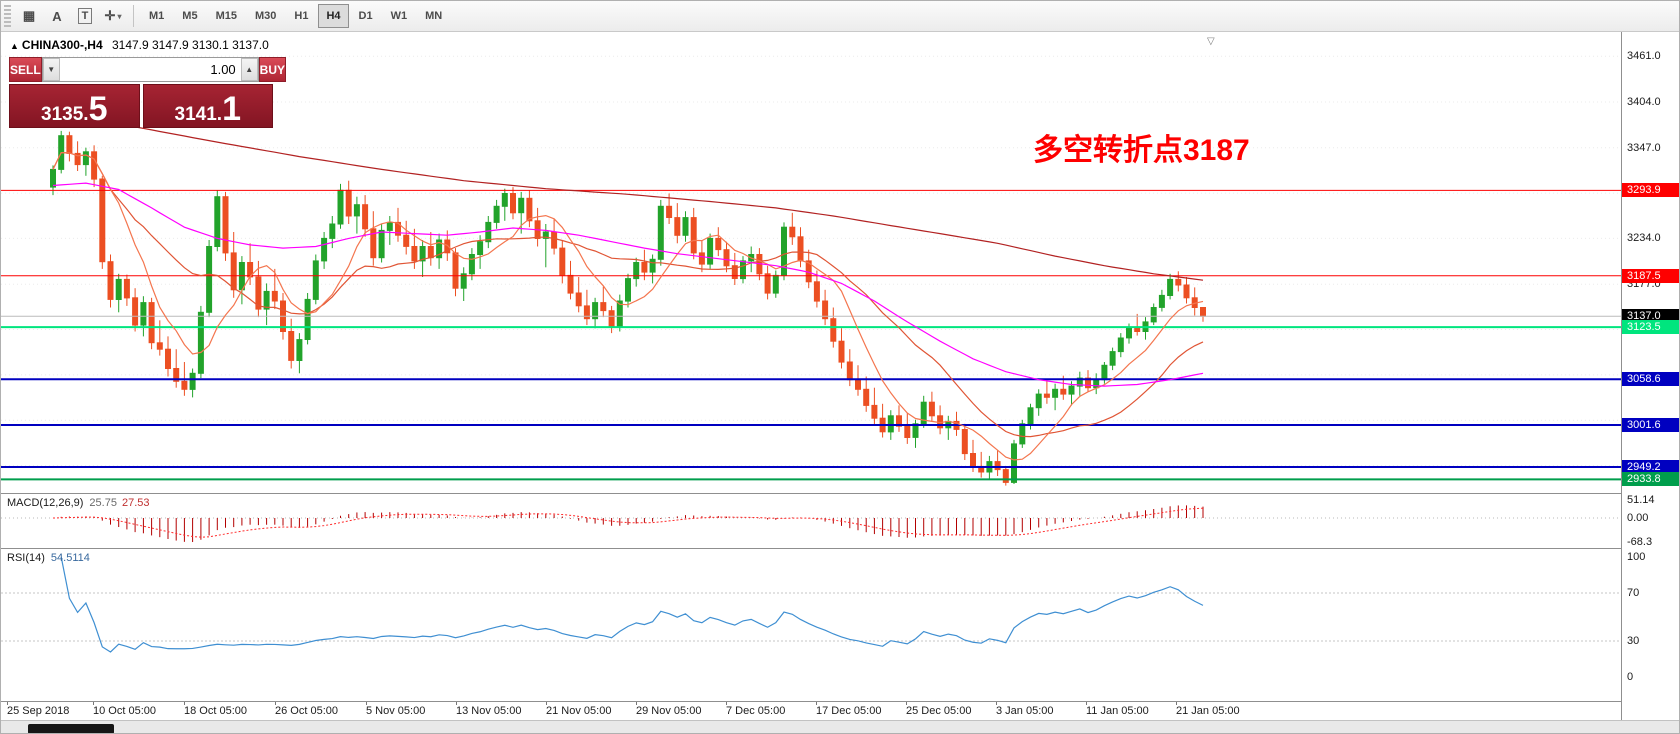 The height and width of the screenshot is (734, 1680). What do you see at coordinates (14, 46) in the screenshot?
I see `collapse-triangle-icon: ▲` at bounding box center [14, 46].